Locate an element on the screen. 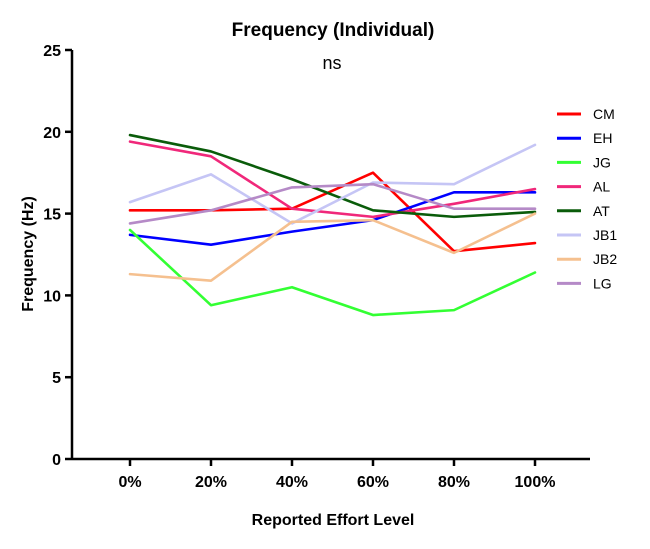 The width and height of the screenshot is (650, 549). series-line-lg is located at coordinates (332, 203).